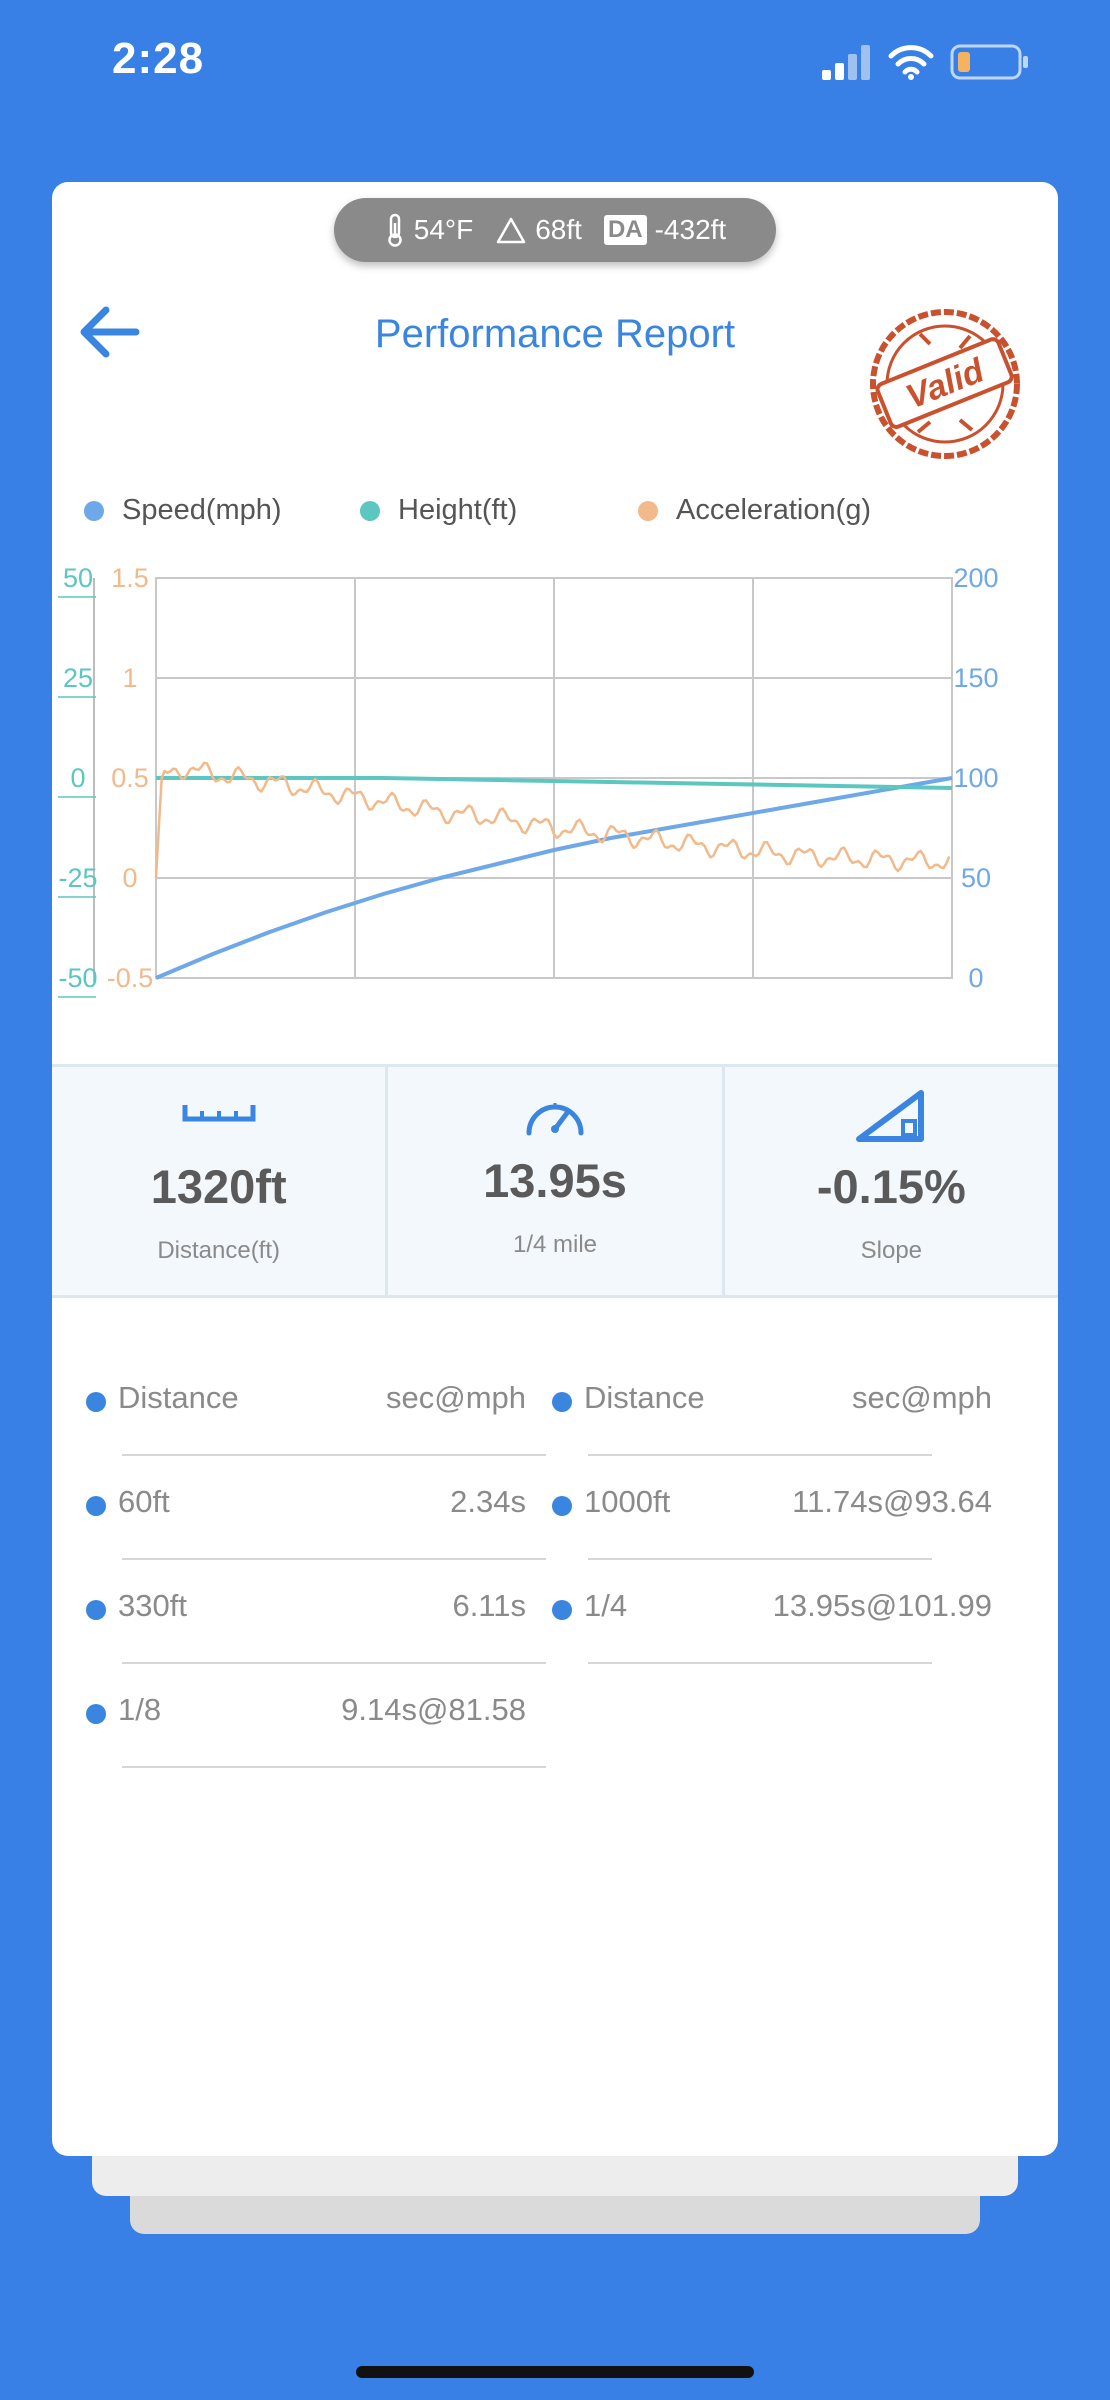  What do you see at coordinates (648, 510) in the screenshot?
I see `legend-acceleration-dot` at bounding box center [648, 510].